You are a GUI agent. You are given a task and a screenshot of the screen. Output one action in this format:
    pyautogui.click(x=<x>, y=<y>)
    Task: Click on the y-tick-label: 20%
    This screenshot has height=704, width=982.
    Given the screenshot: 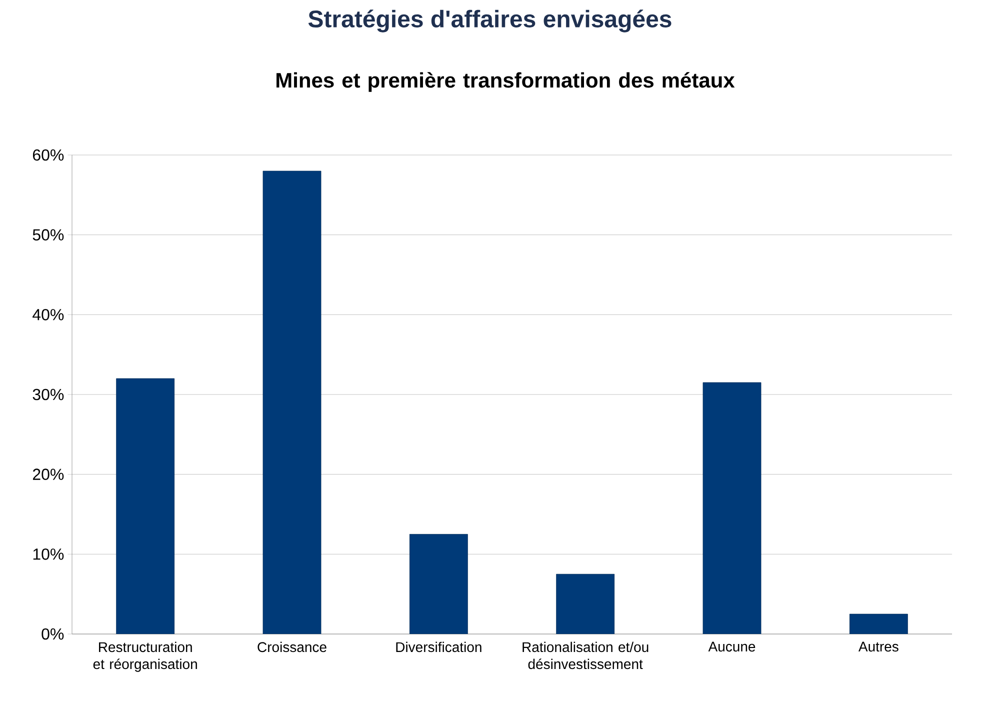 What is the action you would take?
    pyautogui.click(x=48, y=474)
    